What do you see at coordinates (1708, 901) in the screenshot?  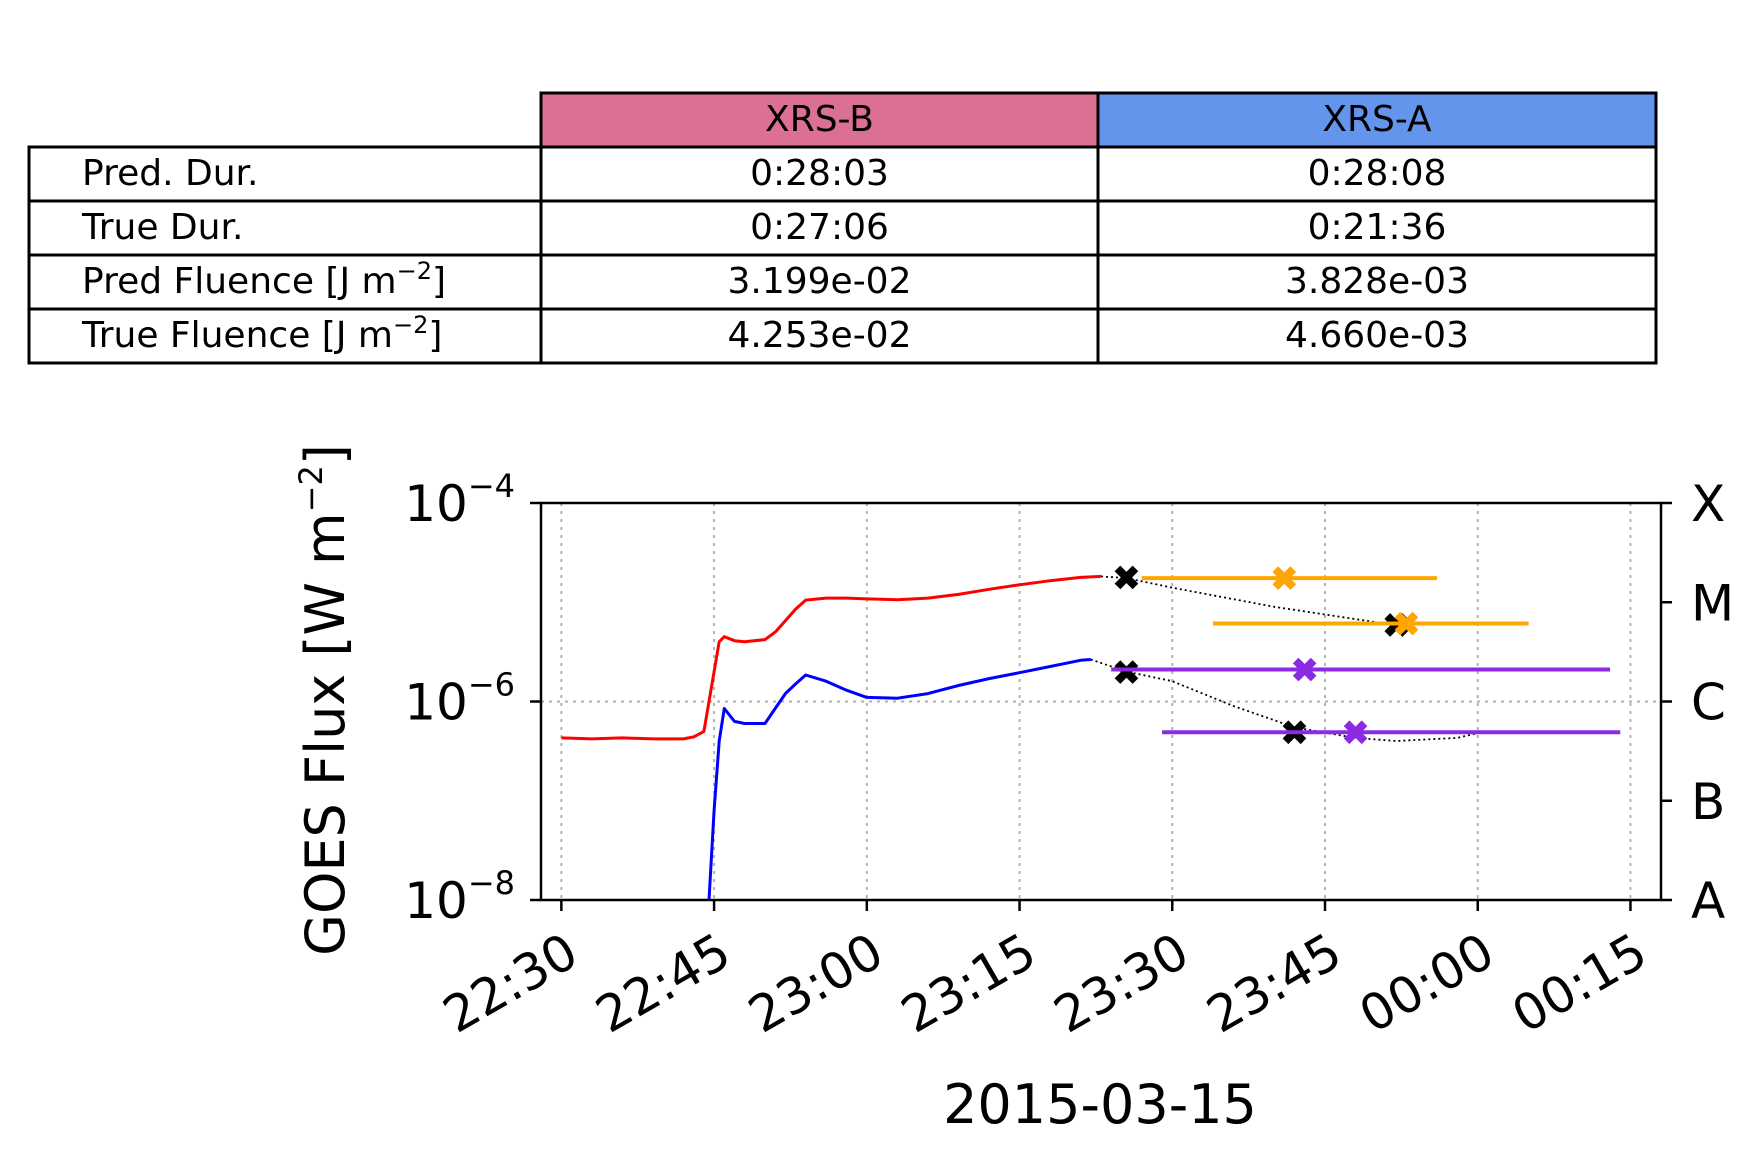 I see `class-tick-label: A` at bounding box center [1708, 901].